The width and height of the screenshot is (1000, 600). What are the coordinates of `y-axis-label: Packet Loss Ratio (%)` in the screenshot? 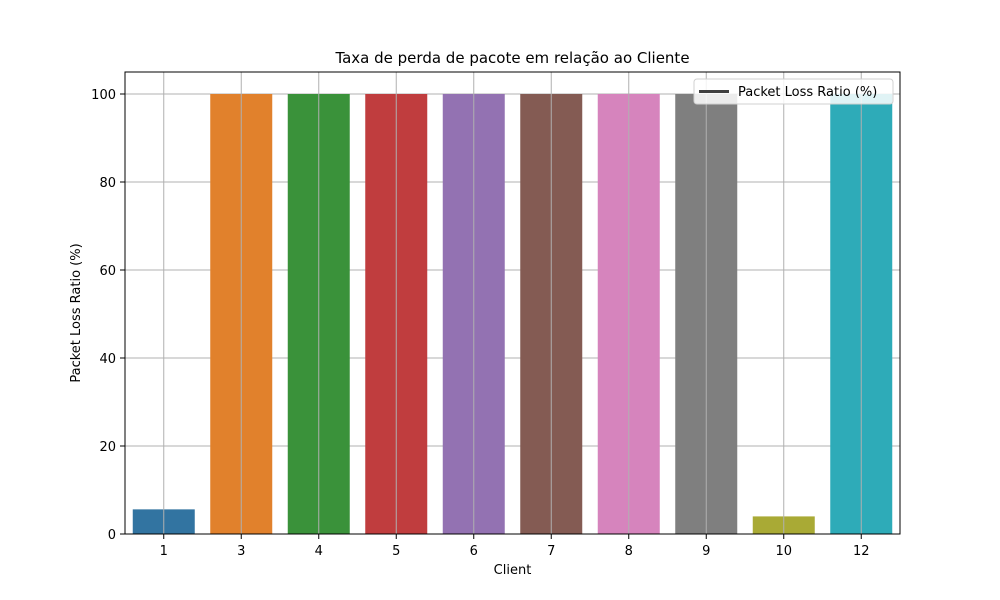 It's located at (76, 312).